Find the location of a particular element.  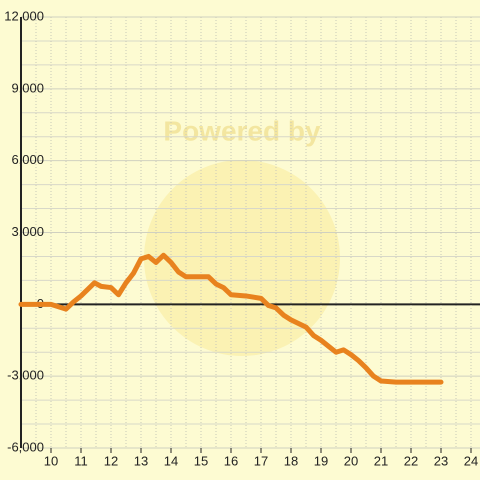

x-tick-label: 16 is located at coordinates (231, 460).